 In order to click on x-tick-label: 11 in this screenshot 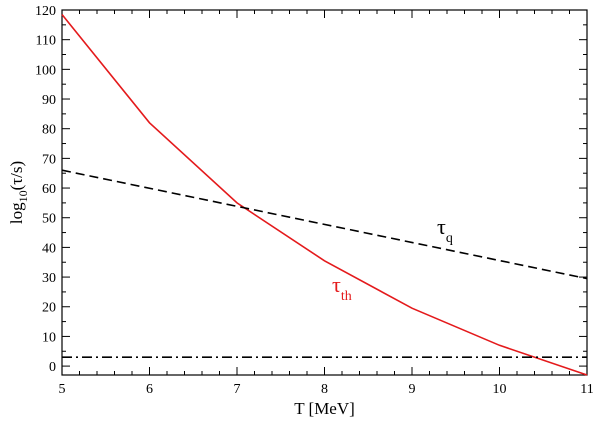, I will do `click(586, 389)`.